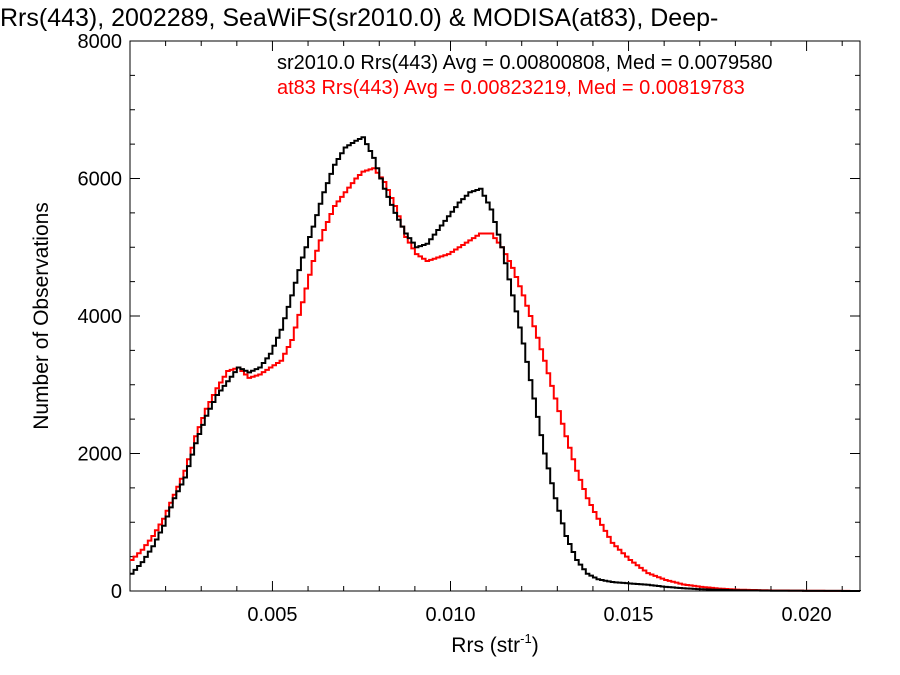 The image size is (900, 675). I want to click on y-tick-label: 8000, so click(100, 42).